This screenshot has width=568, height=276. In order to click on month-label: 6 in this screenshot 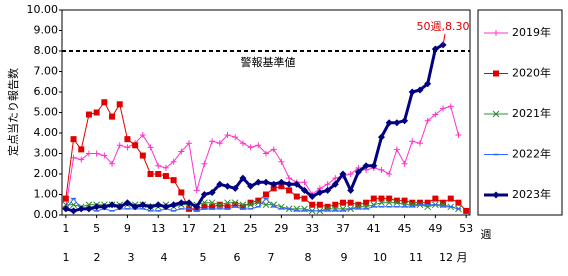, I will do `click(237, 257)`.